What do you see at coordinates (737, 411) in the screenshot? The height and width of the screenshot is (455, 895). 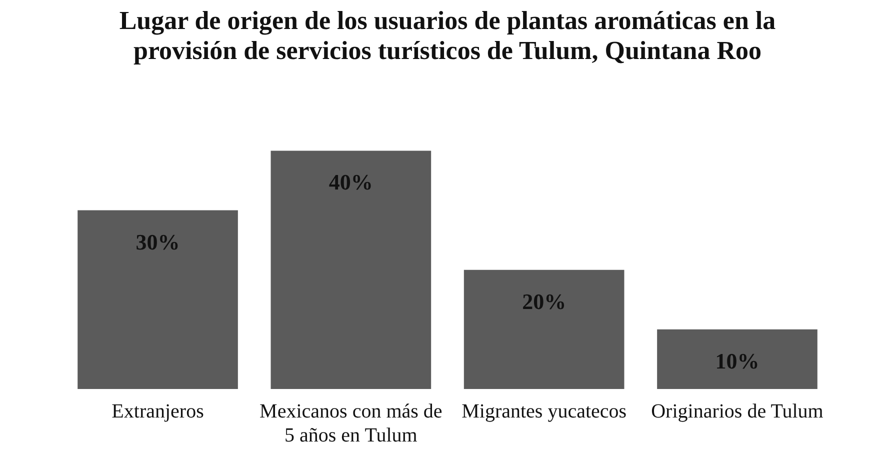 I see `x-tick-label: Originarios de Tulum` at bounding box center [737, 411].